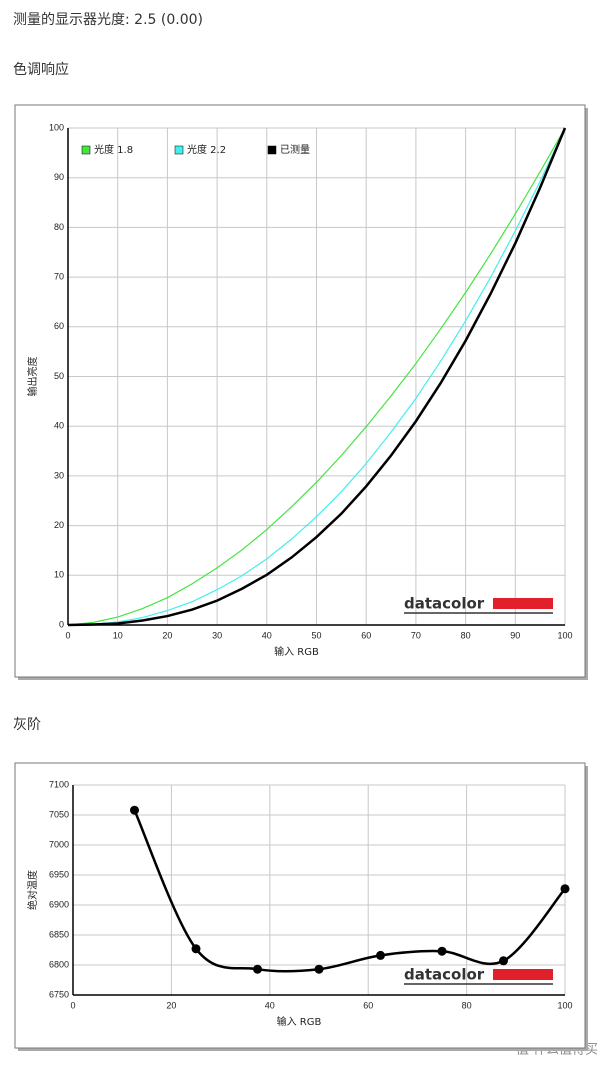 The image size is (600, 1065). What do you see at coordinates (59, 964) in the screenshot?
I see `y-tick-label: 6800` at bounding box center [59, 964].